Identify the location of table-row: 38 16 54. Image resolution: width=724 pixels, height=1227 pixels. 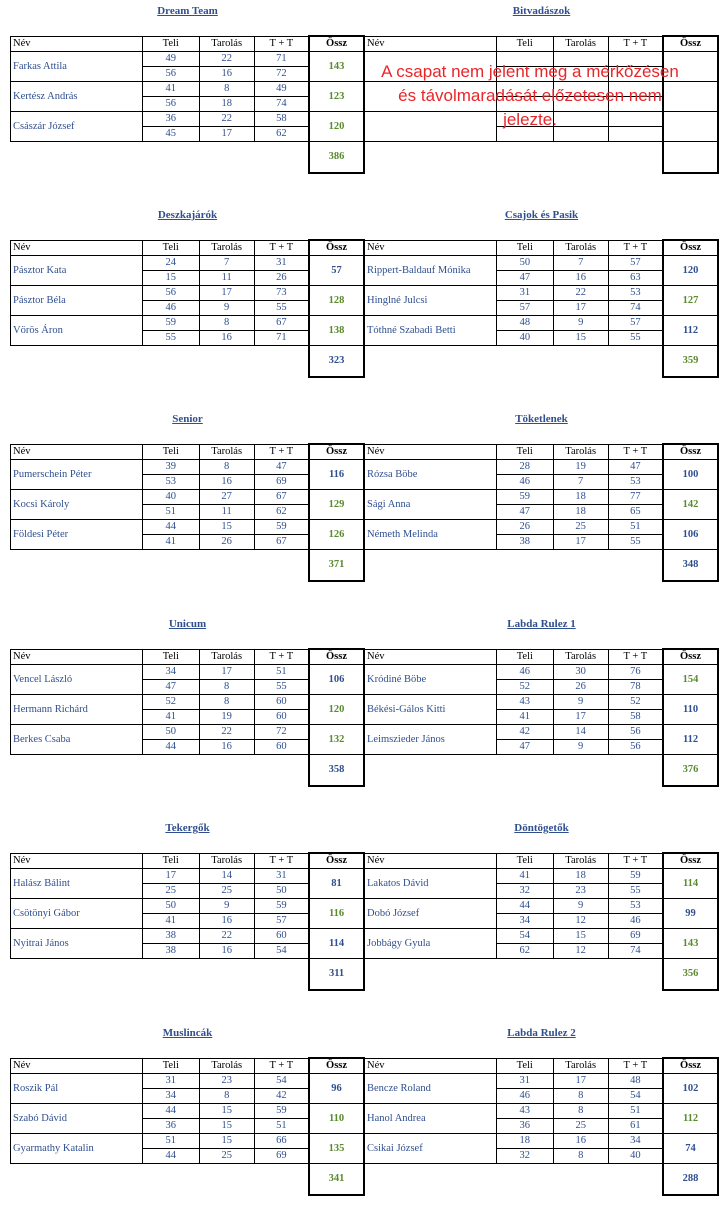
(188, 951).